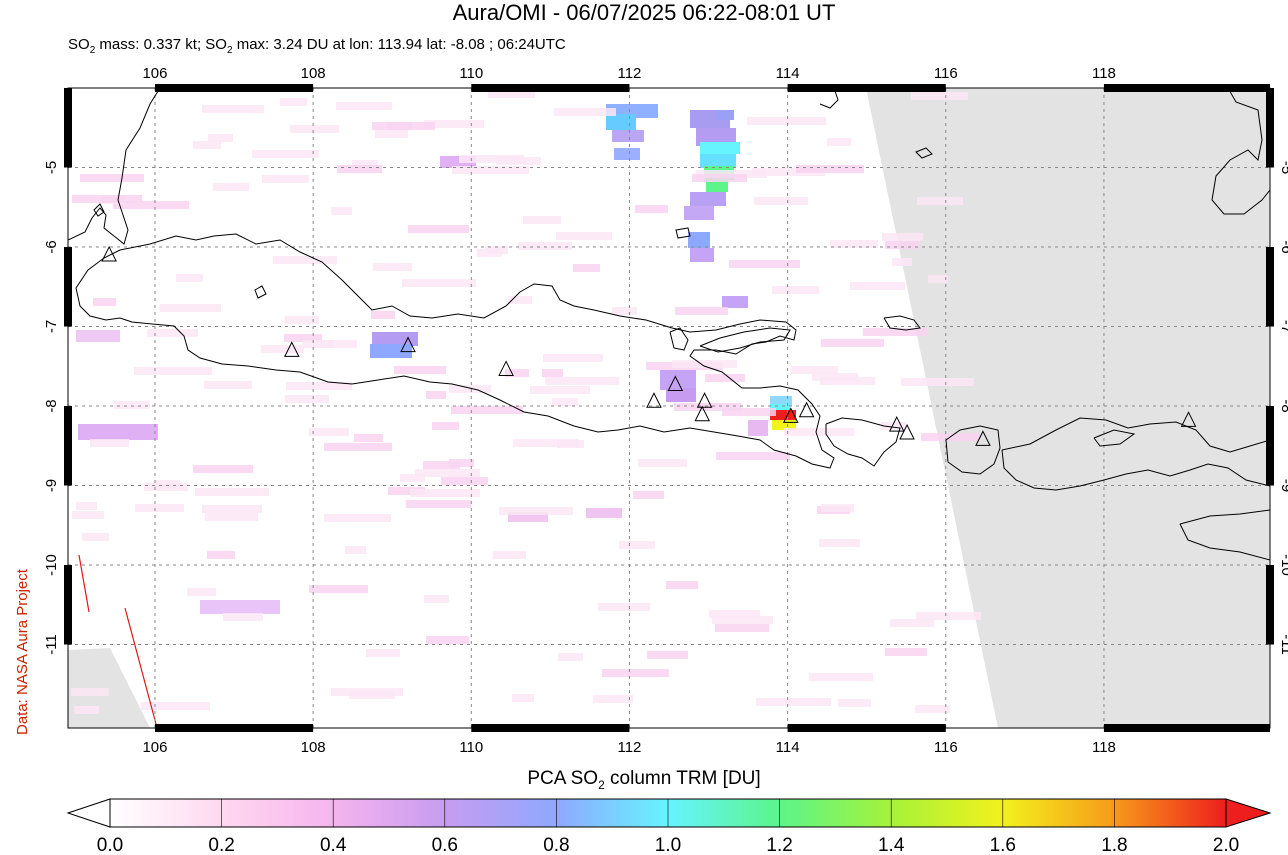  I want to click on colorbar-tick-label: 1.0, so click(668, 845).